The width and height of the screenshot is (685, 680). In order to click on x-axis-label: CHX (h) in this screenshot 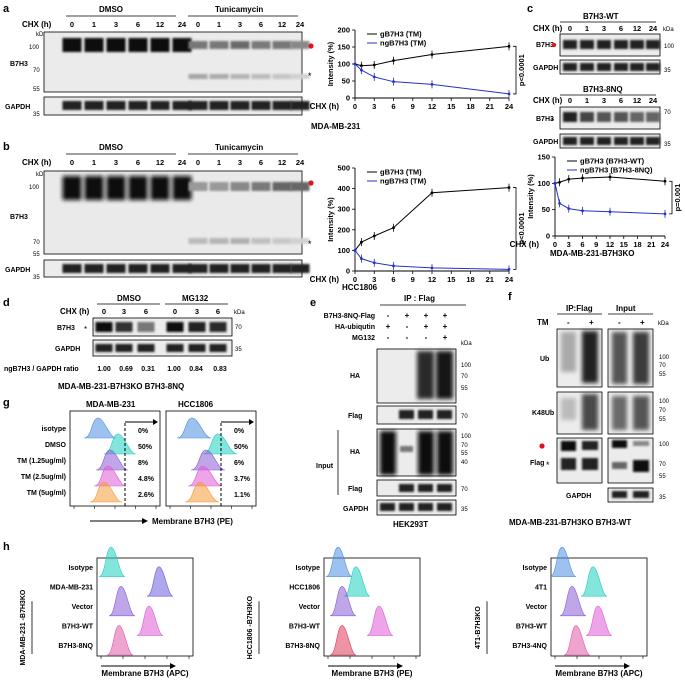, I will do `click(525, 244)`.